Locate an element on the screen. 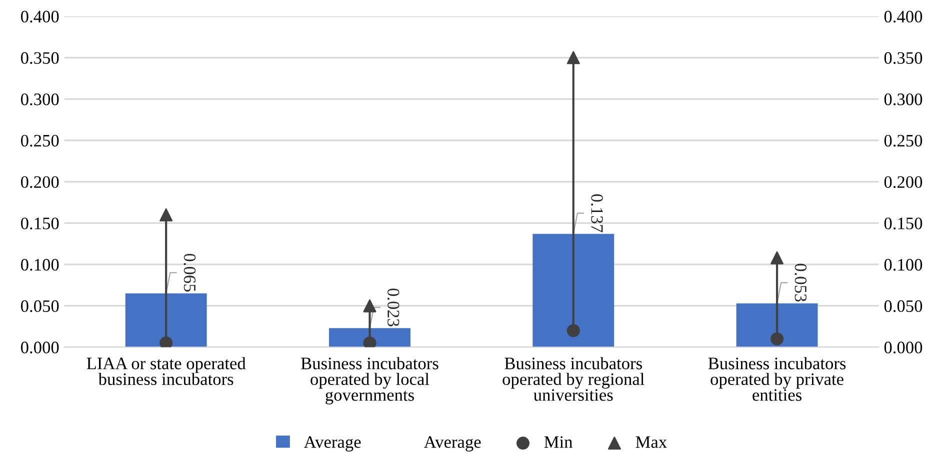 The image size is (945, 466). y-tick-label: 0.000 is located at coordinates (40, 348).